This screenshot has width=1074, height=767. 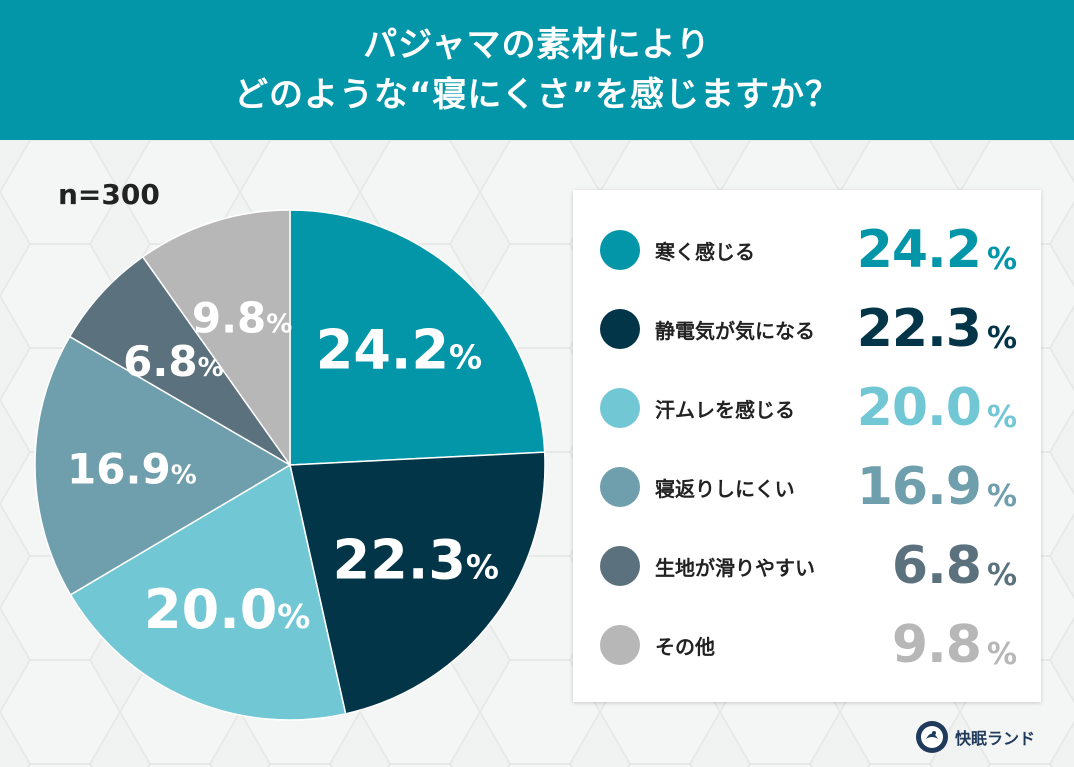 I want to click on legend-value: 20.0, so click(x=919, y=408).